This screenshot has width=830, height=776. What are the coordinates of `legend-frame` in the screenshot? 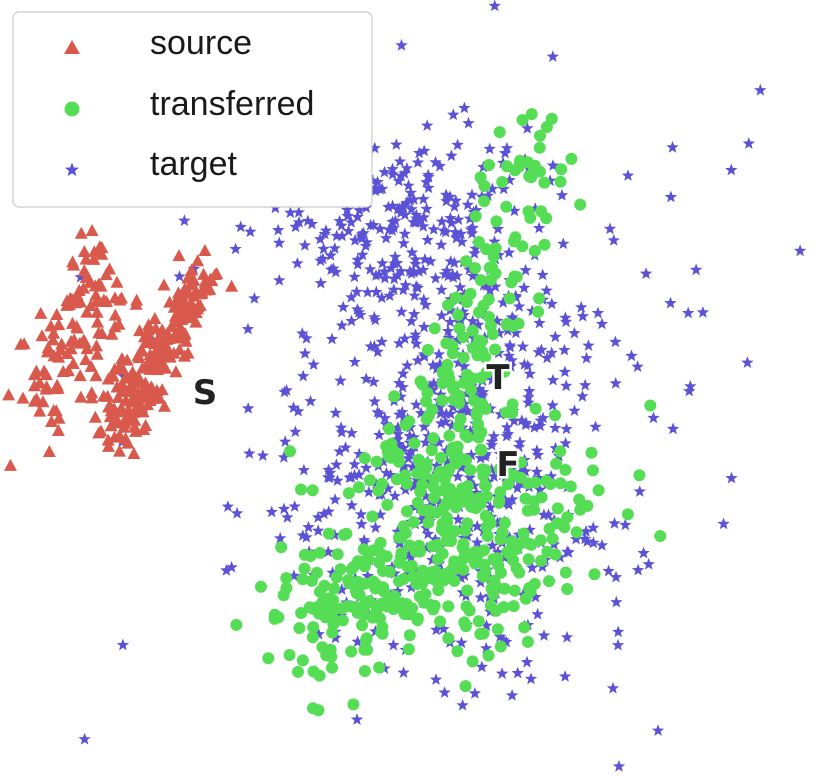 It's located at (192, 109).